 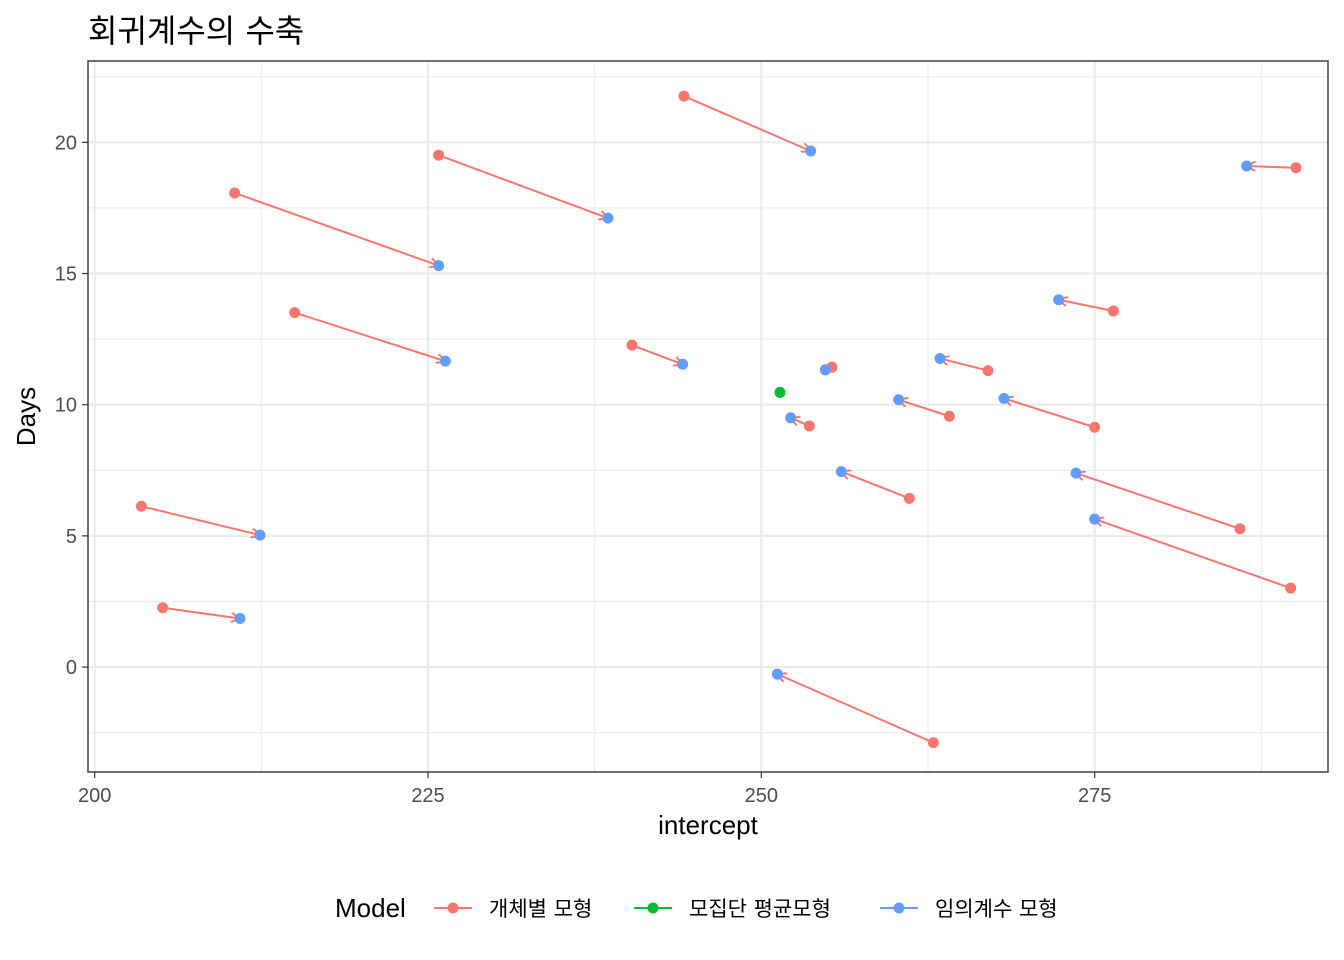 What do you see at coordinates (71, 537) in the screenshot?
I see `y-tick-label: 5` at bounding box center [71, 537].